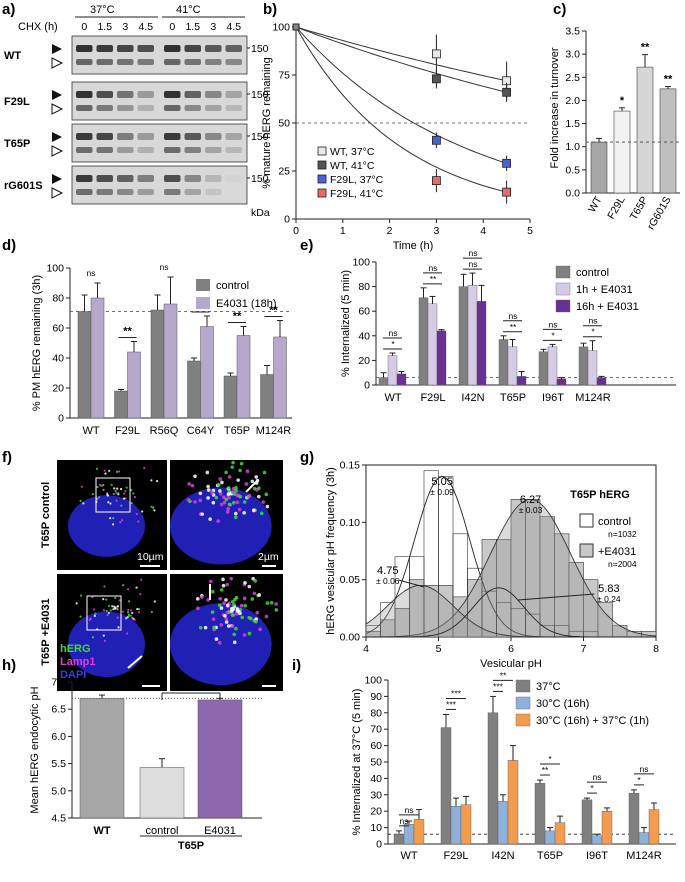 Image resolution: width=685 pixels, height=882 pixels. Describe the element at coordinates (562, 704) in the screenshot. I see `panel-i-legend-label: 30°C (16h)` at that location.